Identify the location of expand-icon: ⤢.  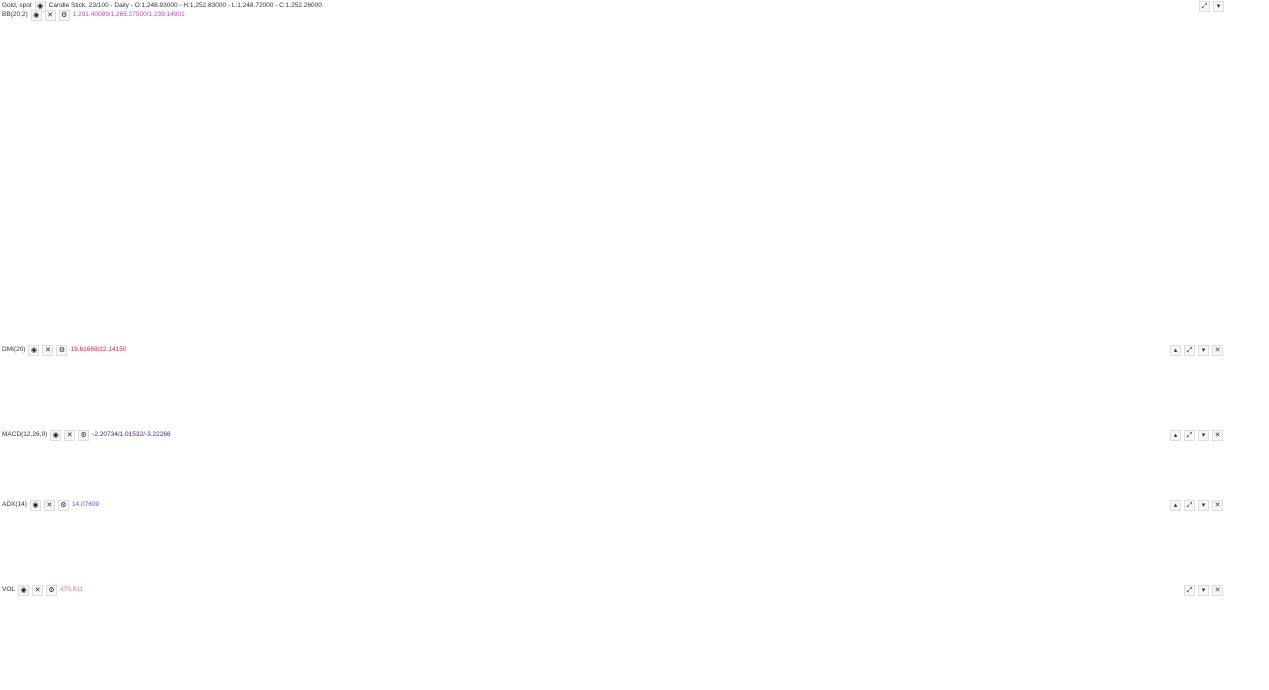
(1204, 6).